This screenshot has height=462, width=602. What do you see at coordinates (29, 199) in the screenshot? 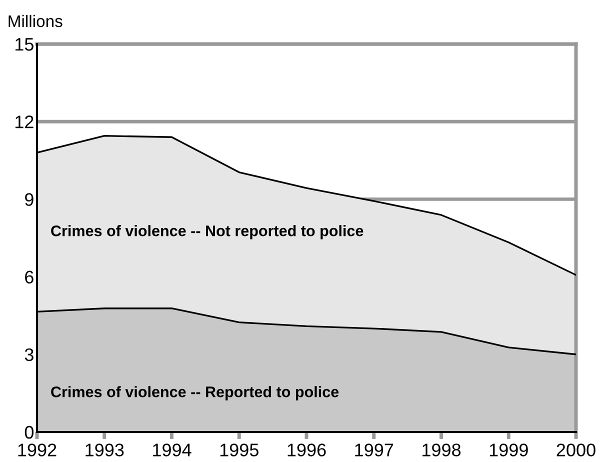
I see `y-tick-label: 9` at bounding box center [29, 199].